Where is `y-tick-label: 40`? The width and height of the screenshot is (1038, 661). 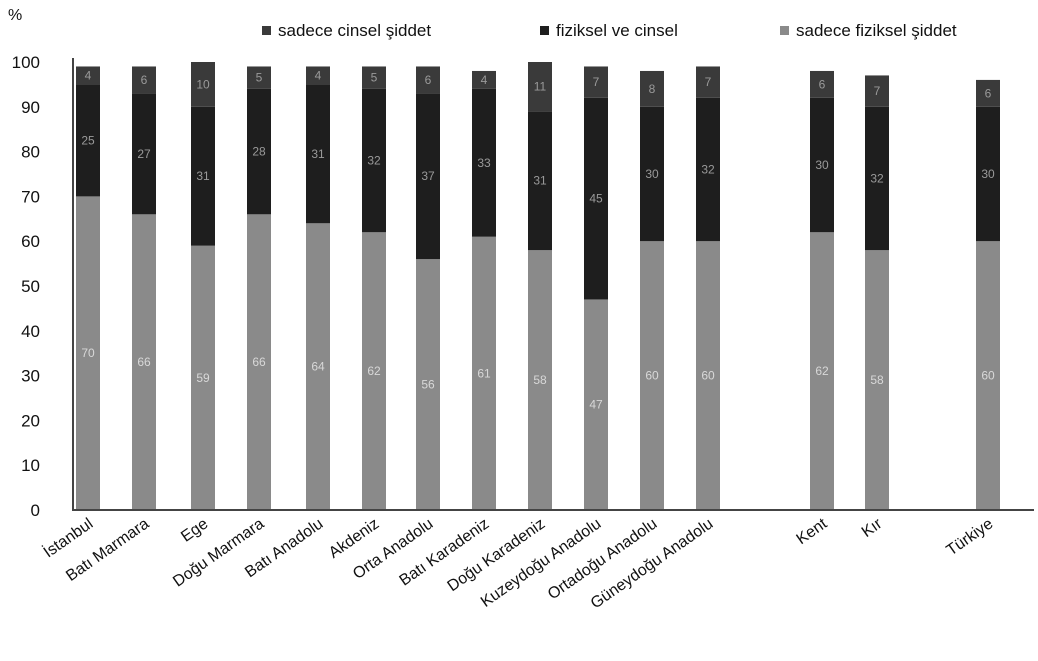
y-tick-label: 40 is located at coordinates (30, 331).